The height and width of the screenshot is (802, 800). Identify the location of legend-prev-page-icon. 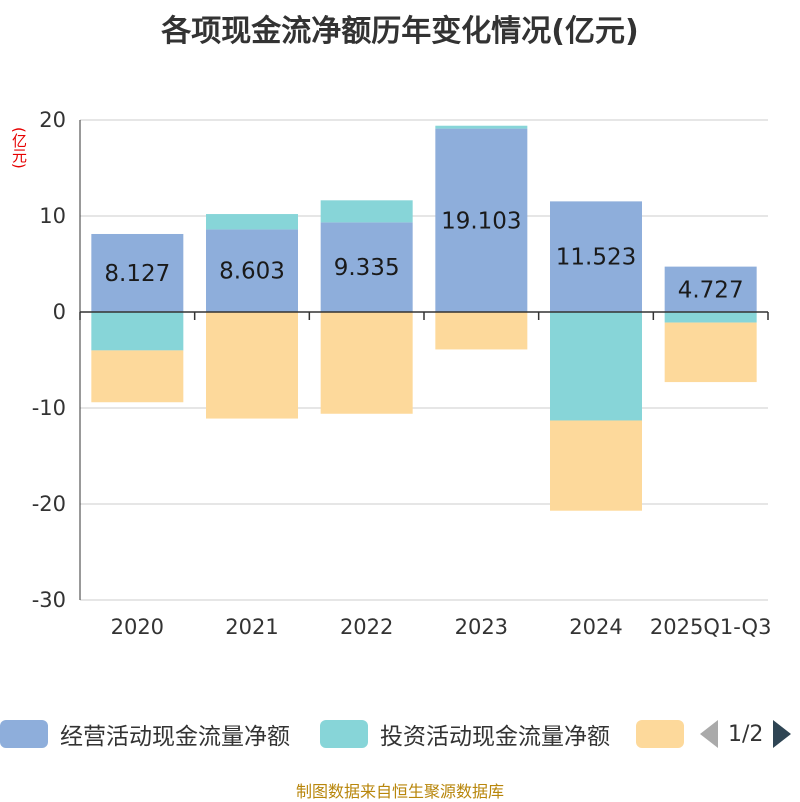
(709, 734).